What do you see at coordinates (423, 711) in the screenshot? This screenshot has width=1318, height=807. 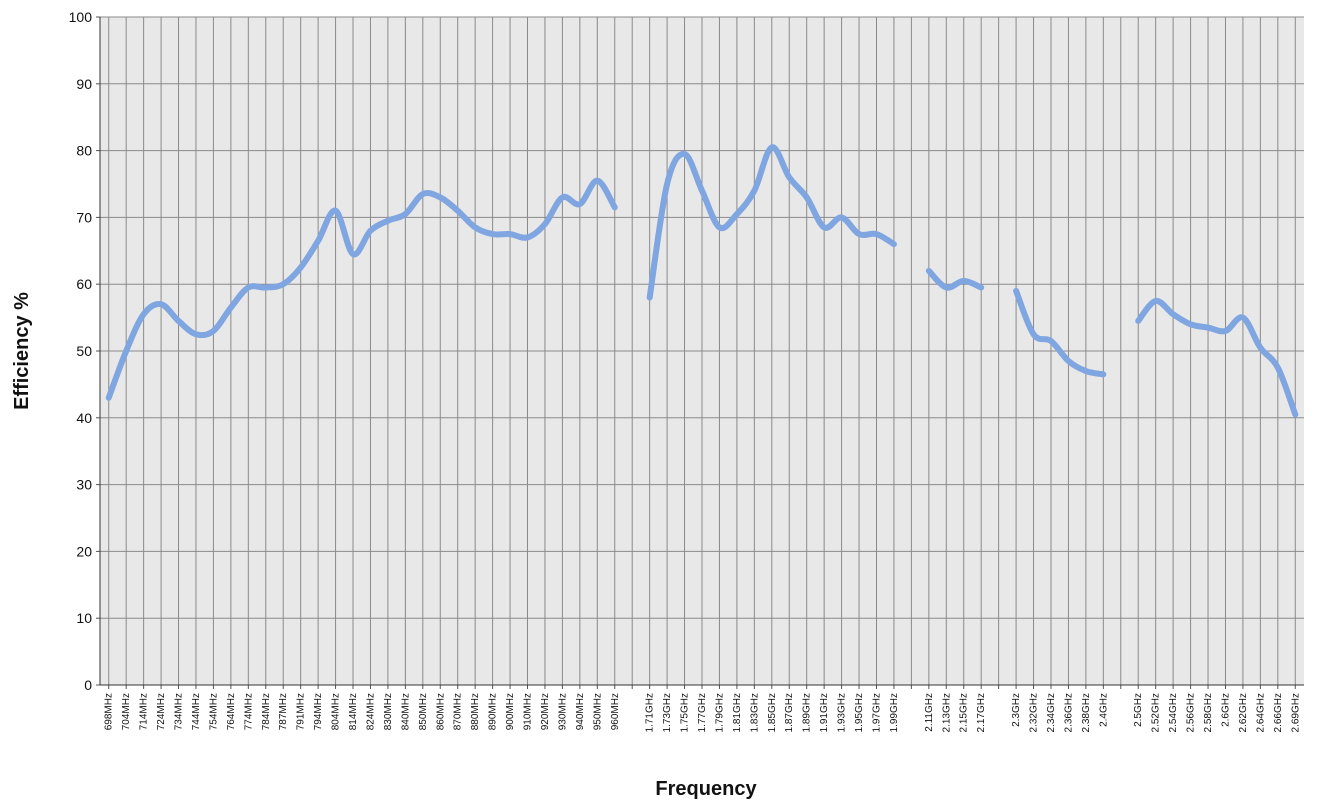 I see `x-tick-label: 850MHz` at bounding box center [423, 711].